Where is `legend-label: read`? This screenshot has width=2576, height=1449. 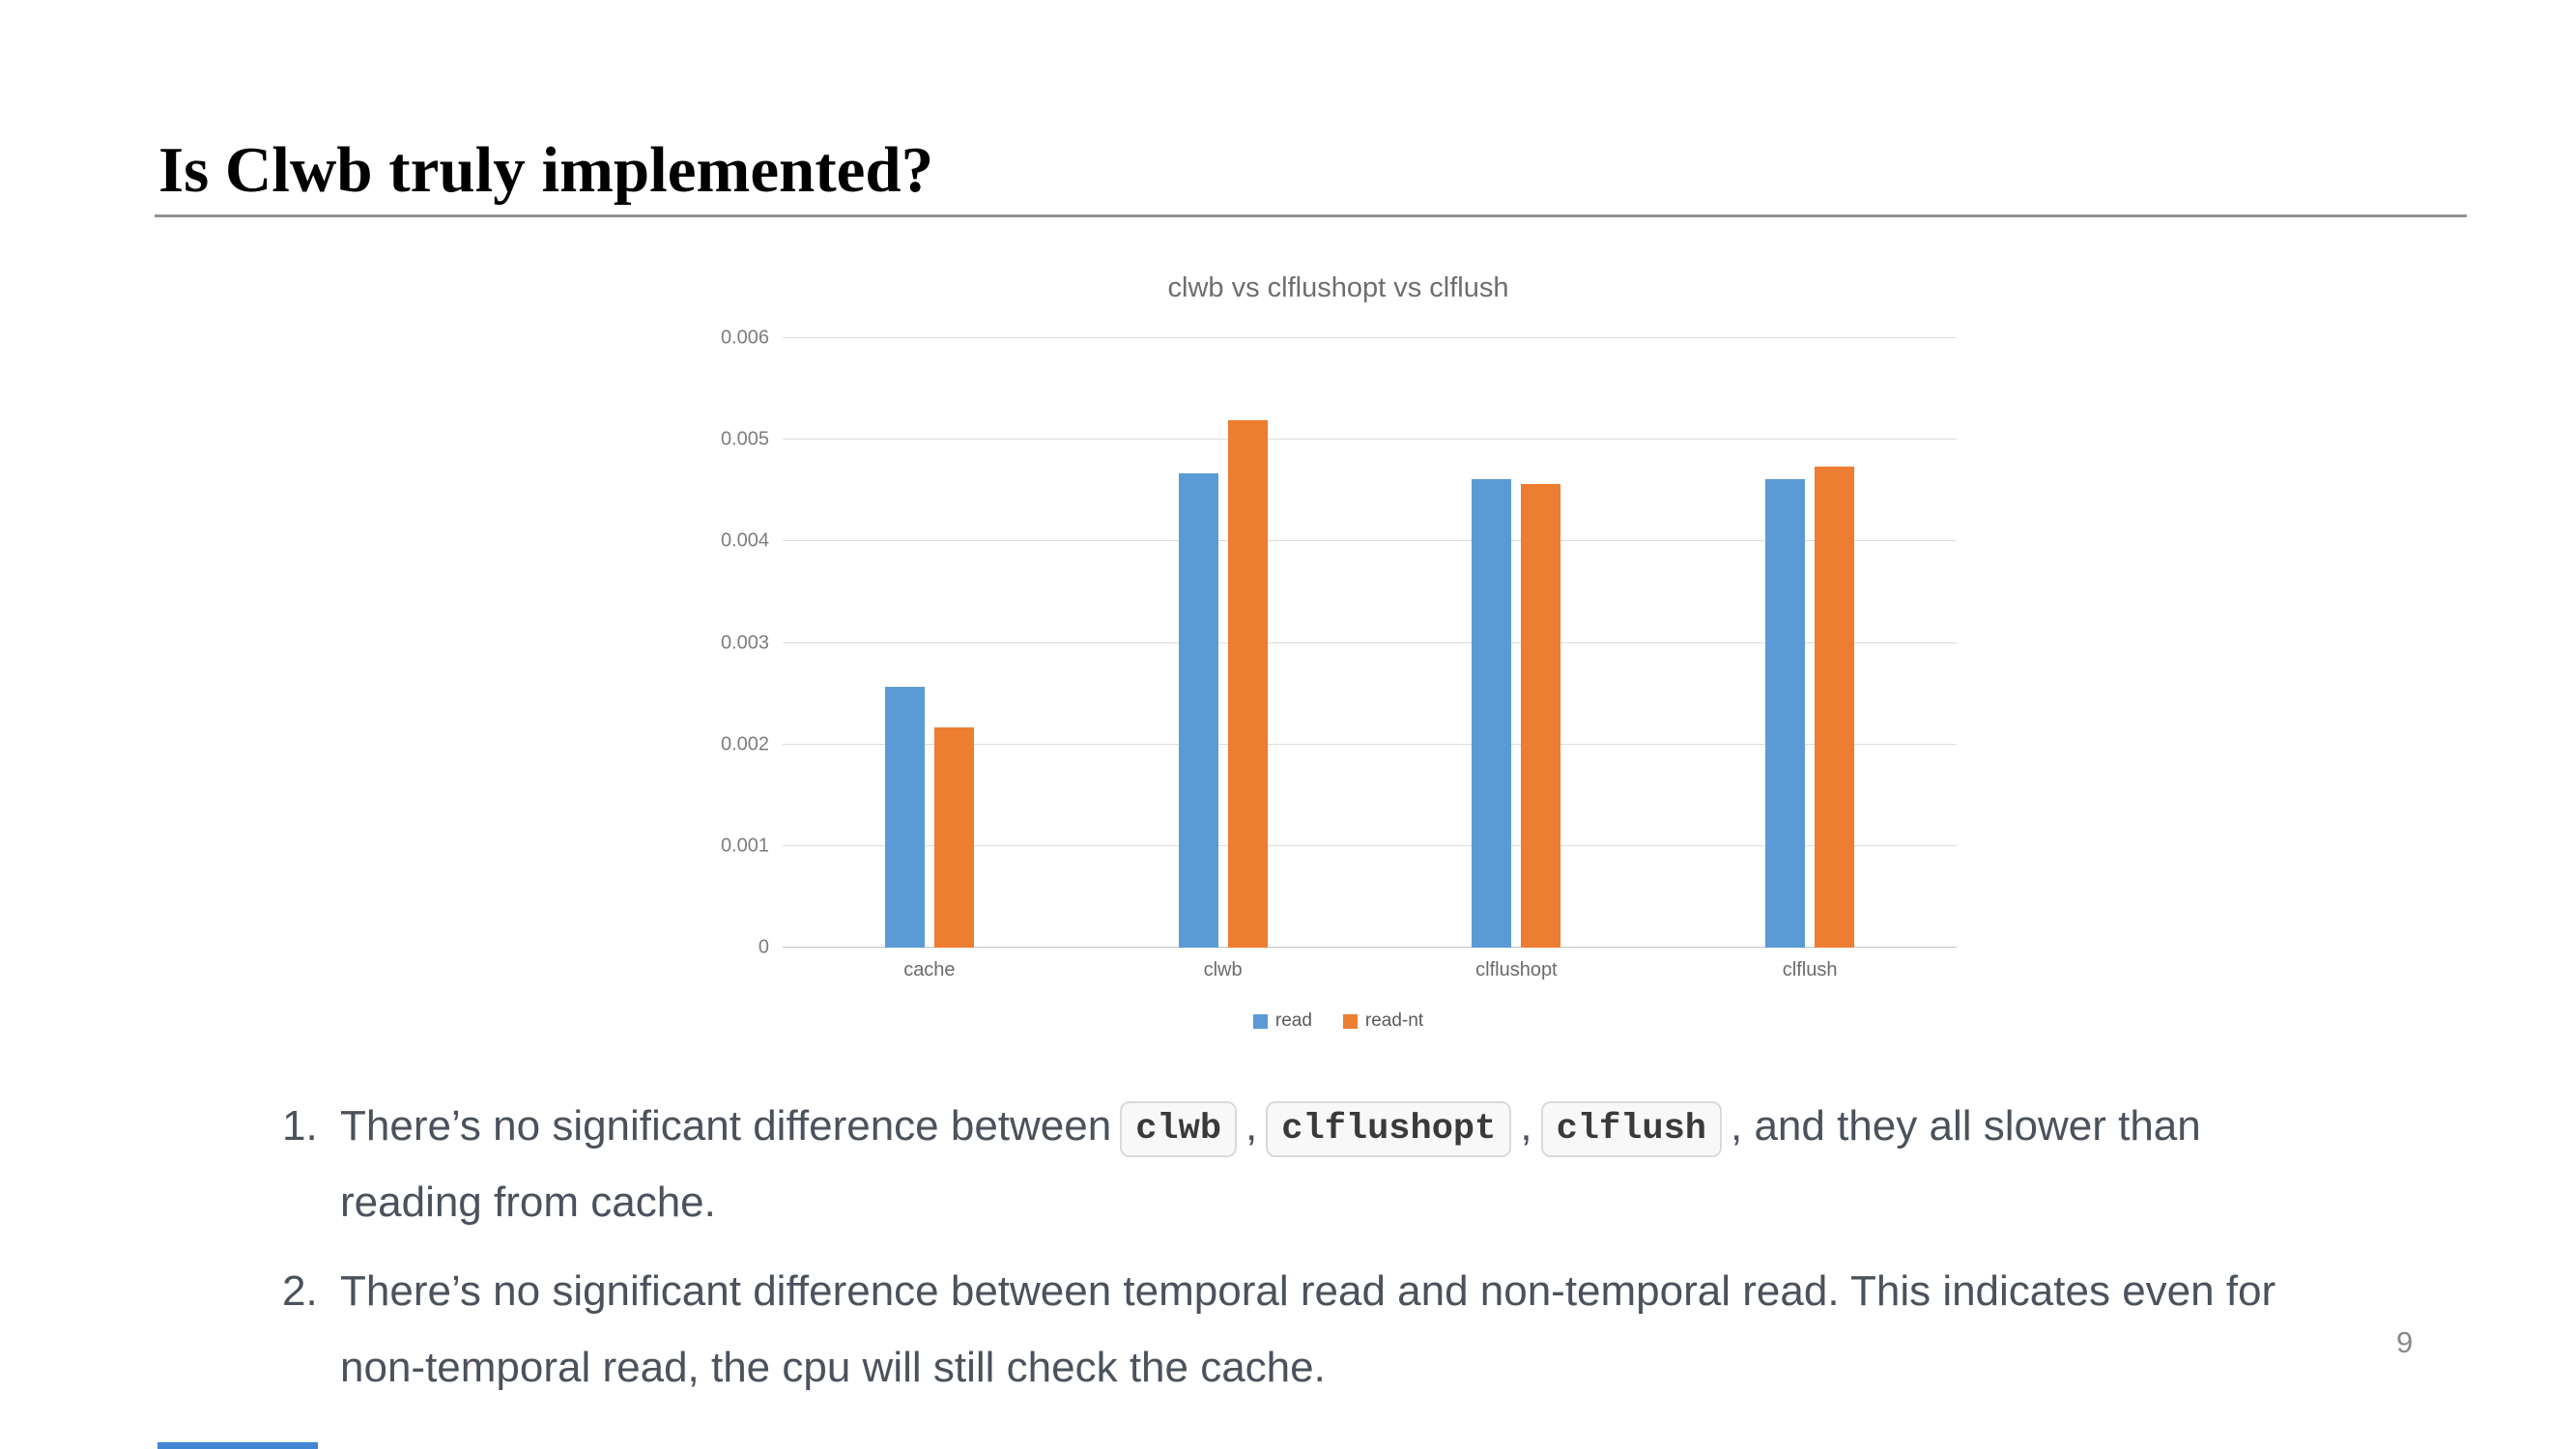 legend-label: read is located at coordinates (1293, 1021).